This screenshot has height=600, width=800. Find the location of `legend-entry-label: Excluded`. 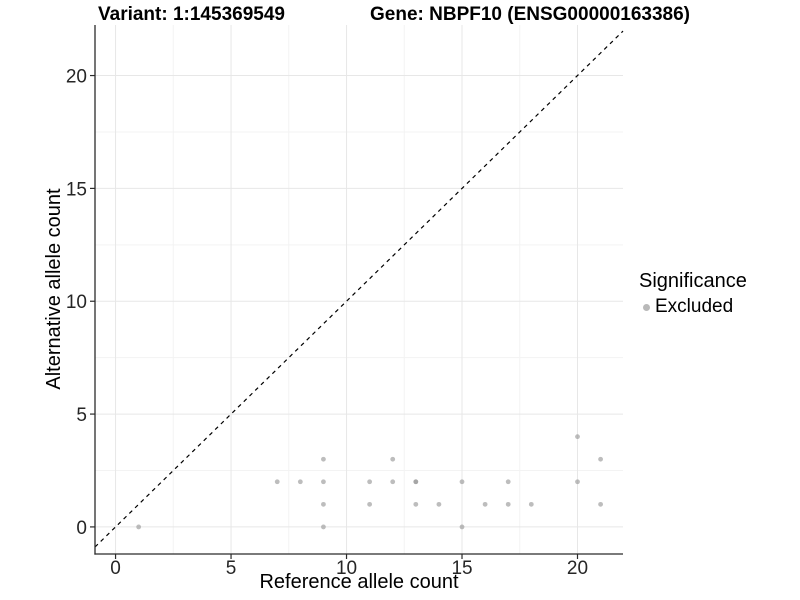

legend-entry-label: Excluded is located at coordinates (694, 306).